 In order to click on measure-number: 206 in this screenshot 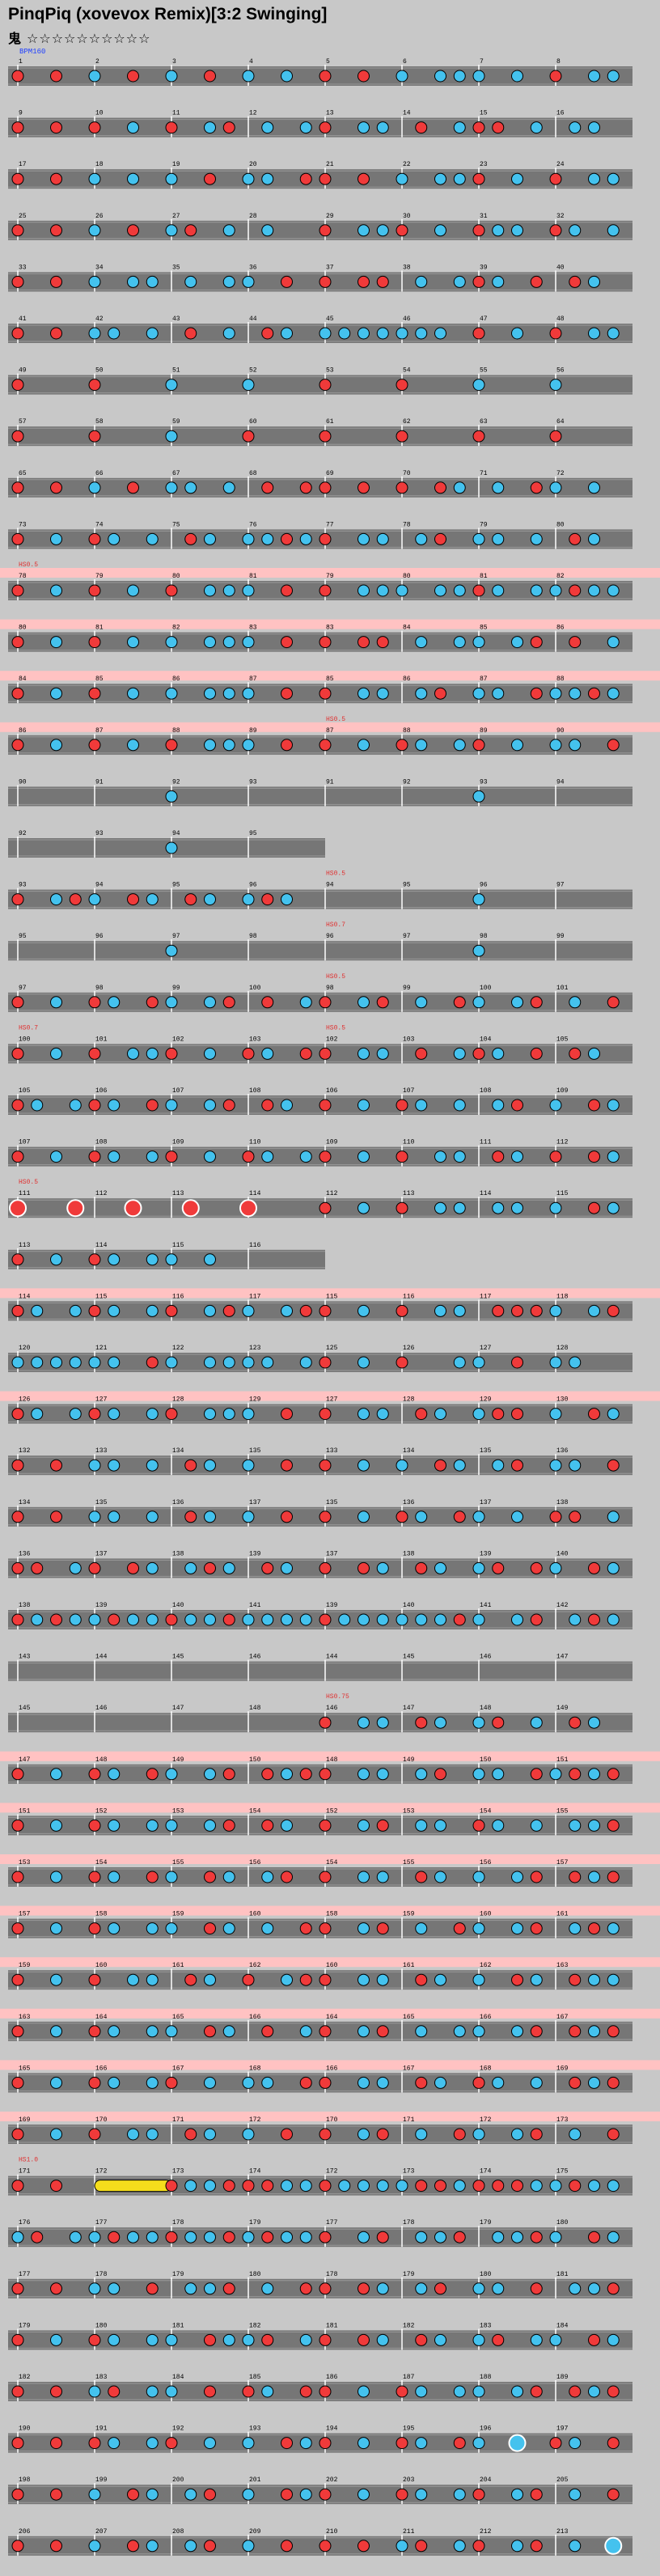, I will do `click(25, 2532)`.